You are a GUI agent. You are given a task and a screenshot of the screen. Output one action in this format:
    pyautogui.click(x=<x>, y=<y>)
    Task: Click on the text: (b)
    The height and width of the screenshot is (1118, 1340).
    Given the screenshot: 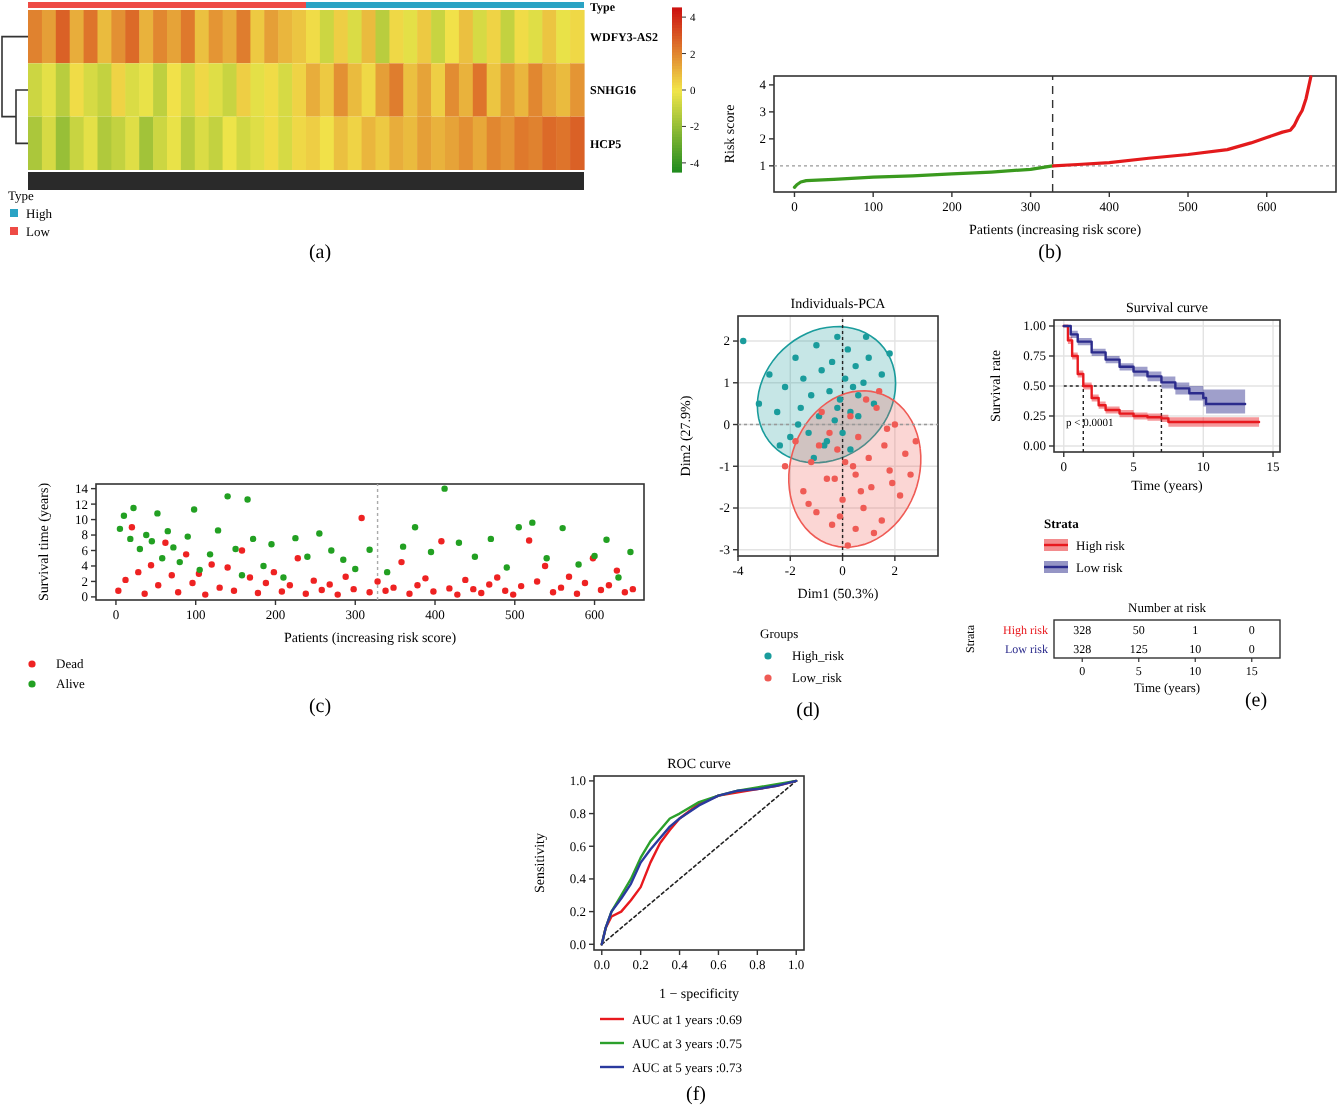 What is the action you would take?
    pyautogui.click(x=1050, y=253)
    